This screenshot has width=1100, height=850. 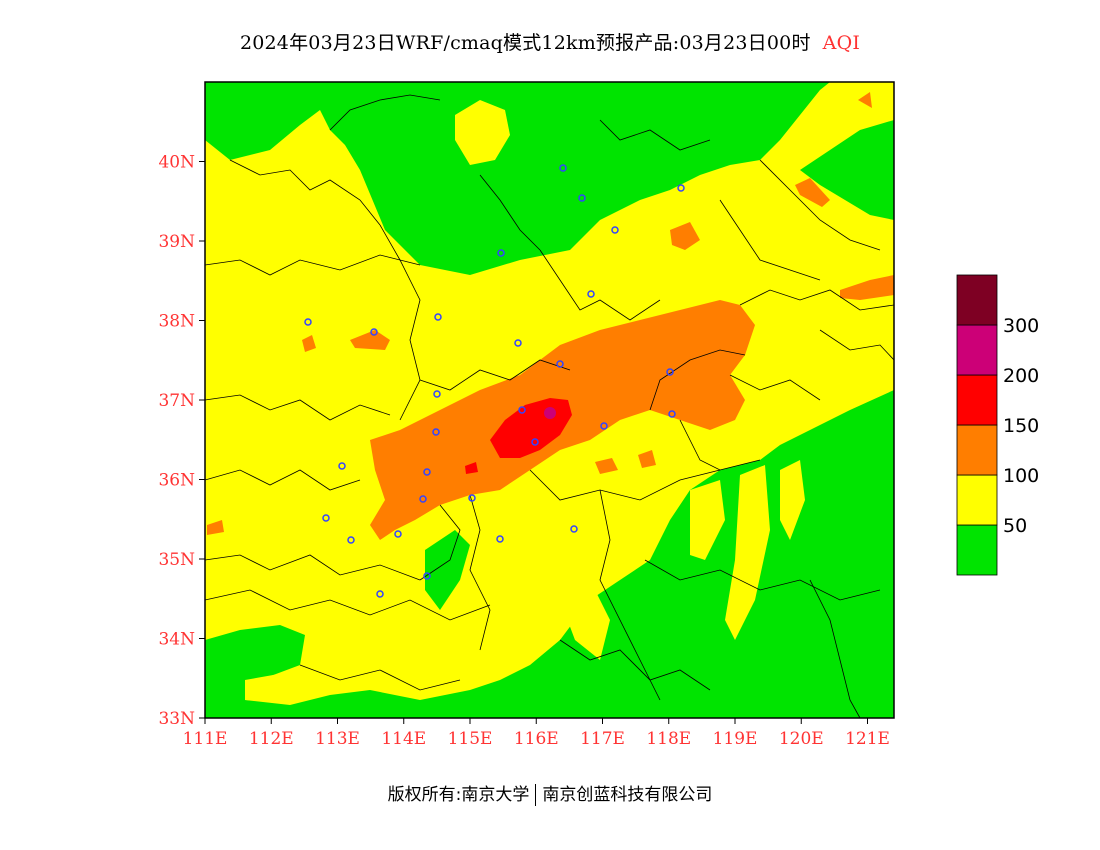 What do you see at coordinates (176, 640) in the screenshot?
I see `lat-tick-label: 34N` at bounding box center [176, 640].